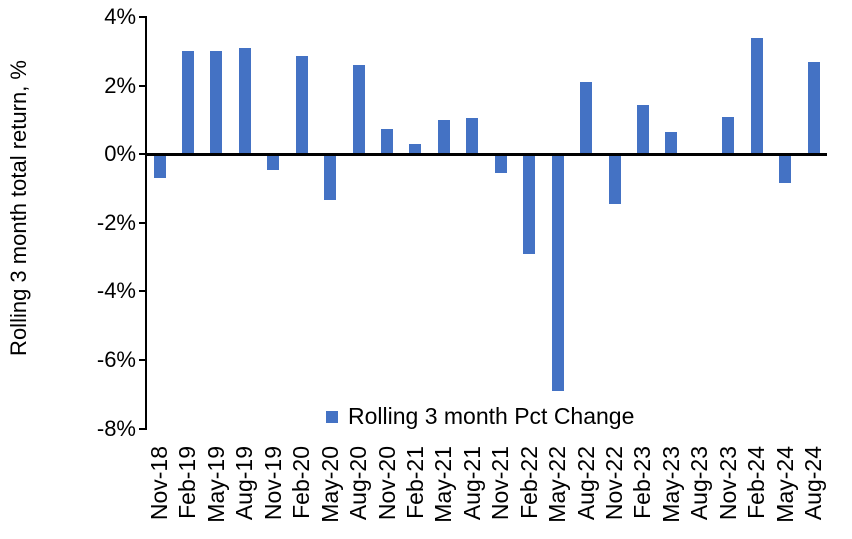 This screenshot has height=539, width=852. Describe the element at coordinates (272, 483) in the screenshot. I see `x-tick-label: Nov-19` at that location.